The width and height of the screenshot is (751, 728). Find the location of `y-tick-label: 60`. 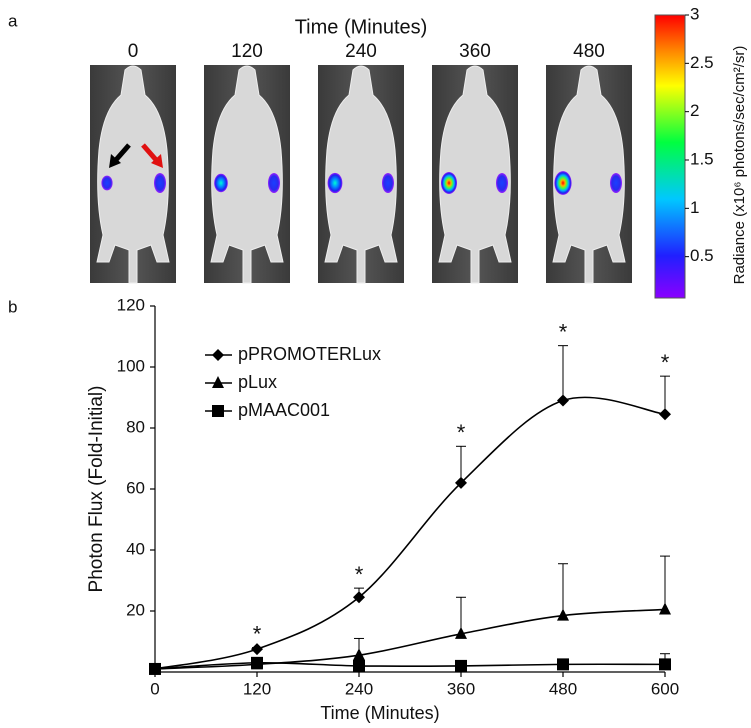

y-tick-label: 60 is located at coordinates (135, 487).